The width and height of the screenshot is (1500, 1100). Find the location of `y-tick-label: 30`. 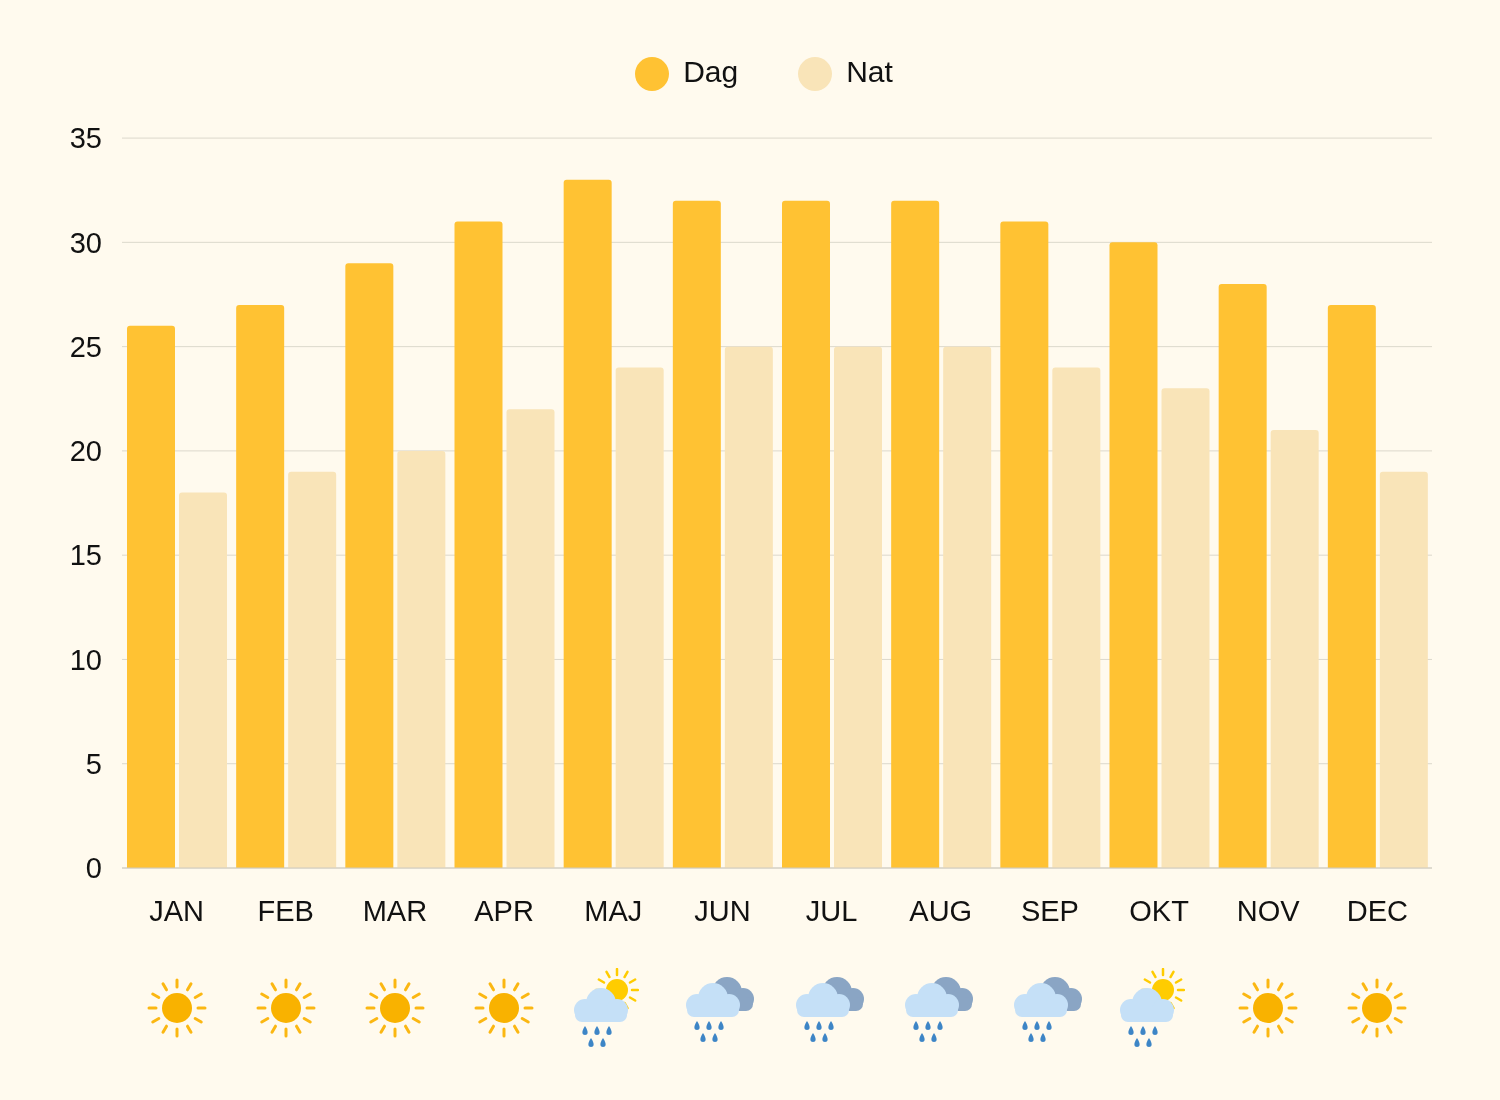

y-tick-label: 30 is located at coordinates (85, 242).